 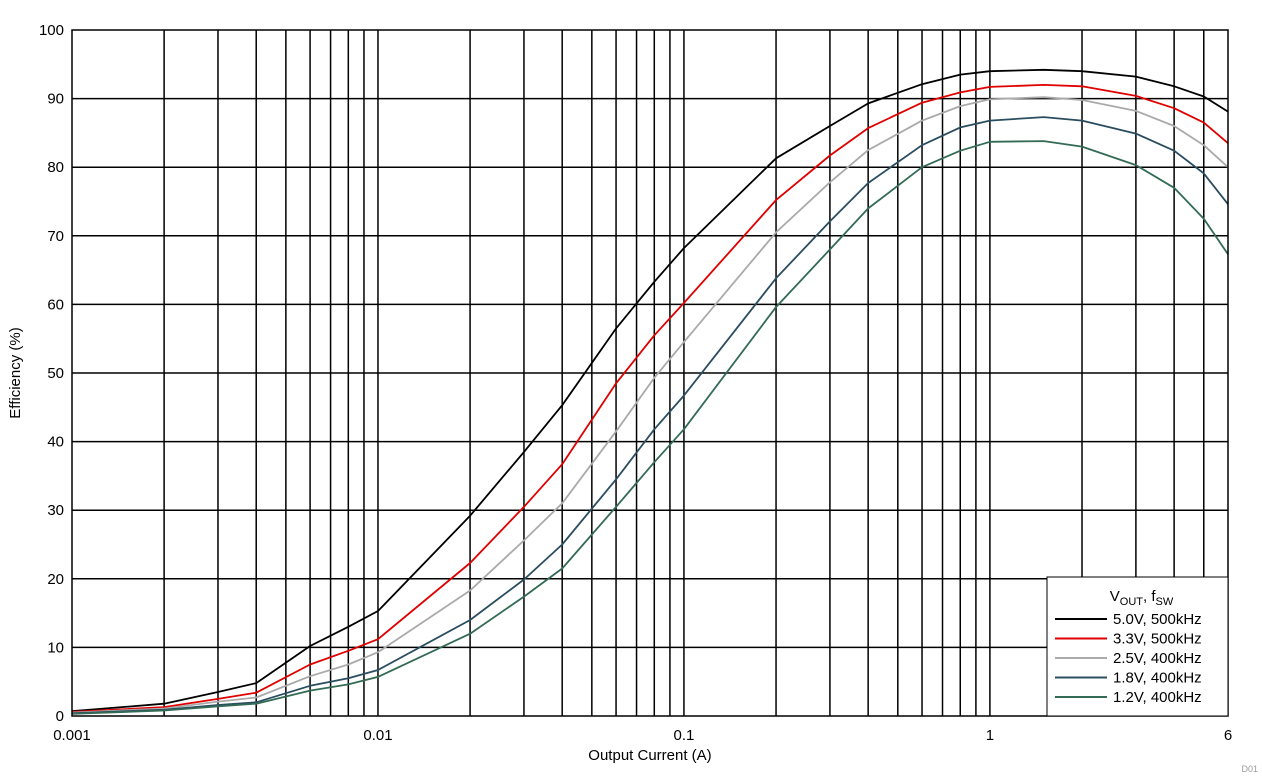 I want to click on legend-box, so click(x=1137, y=646).